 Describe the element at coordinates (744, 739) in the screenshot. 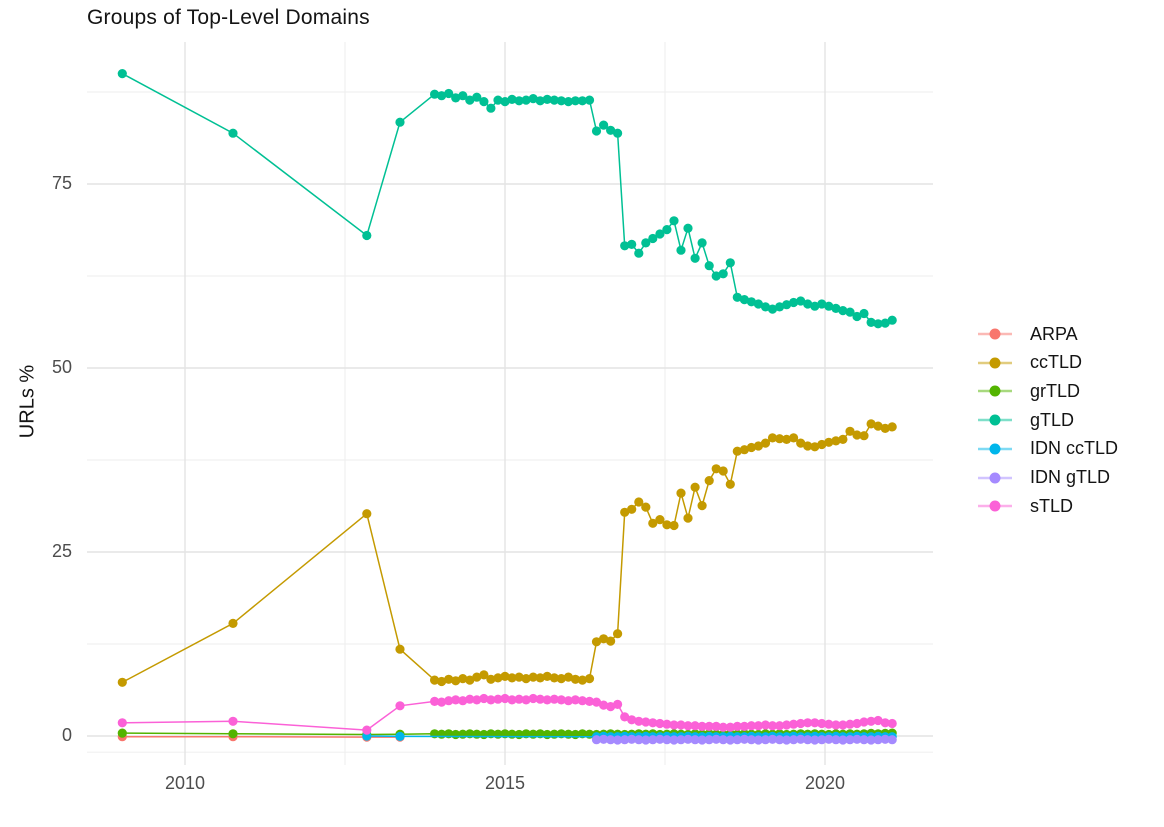

I see `series-idn-gtld` at that location.